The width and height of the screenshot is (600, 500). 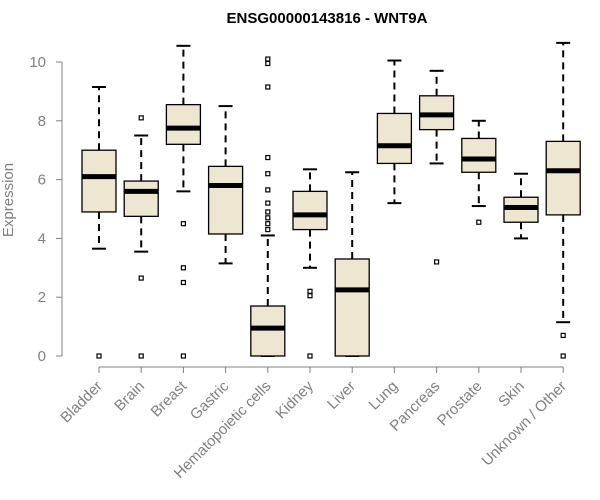 What do you see at coordinates (511, 394) in the screenshot?
I see `x-tick-label: Skin` at bounding box center [511, 394].